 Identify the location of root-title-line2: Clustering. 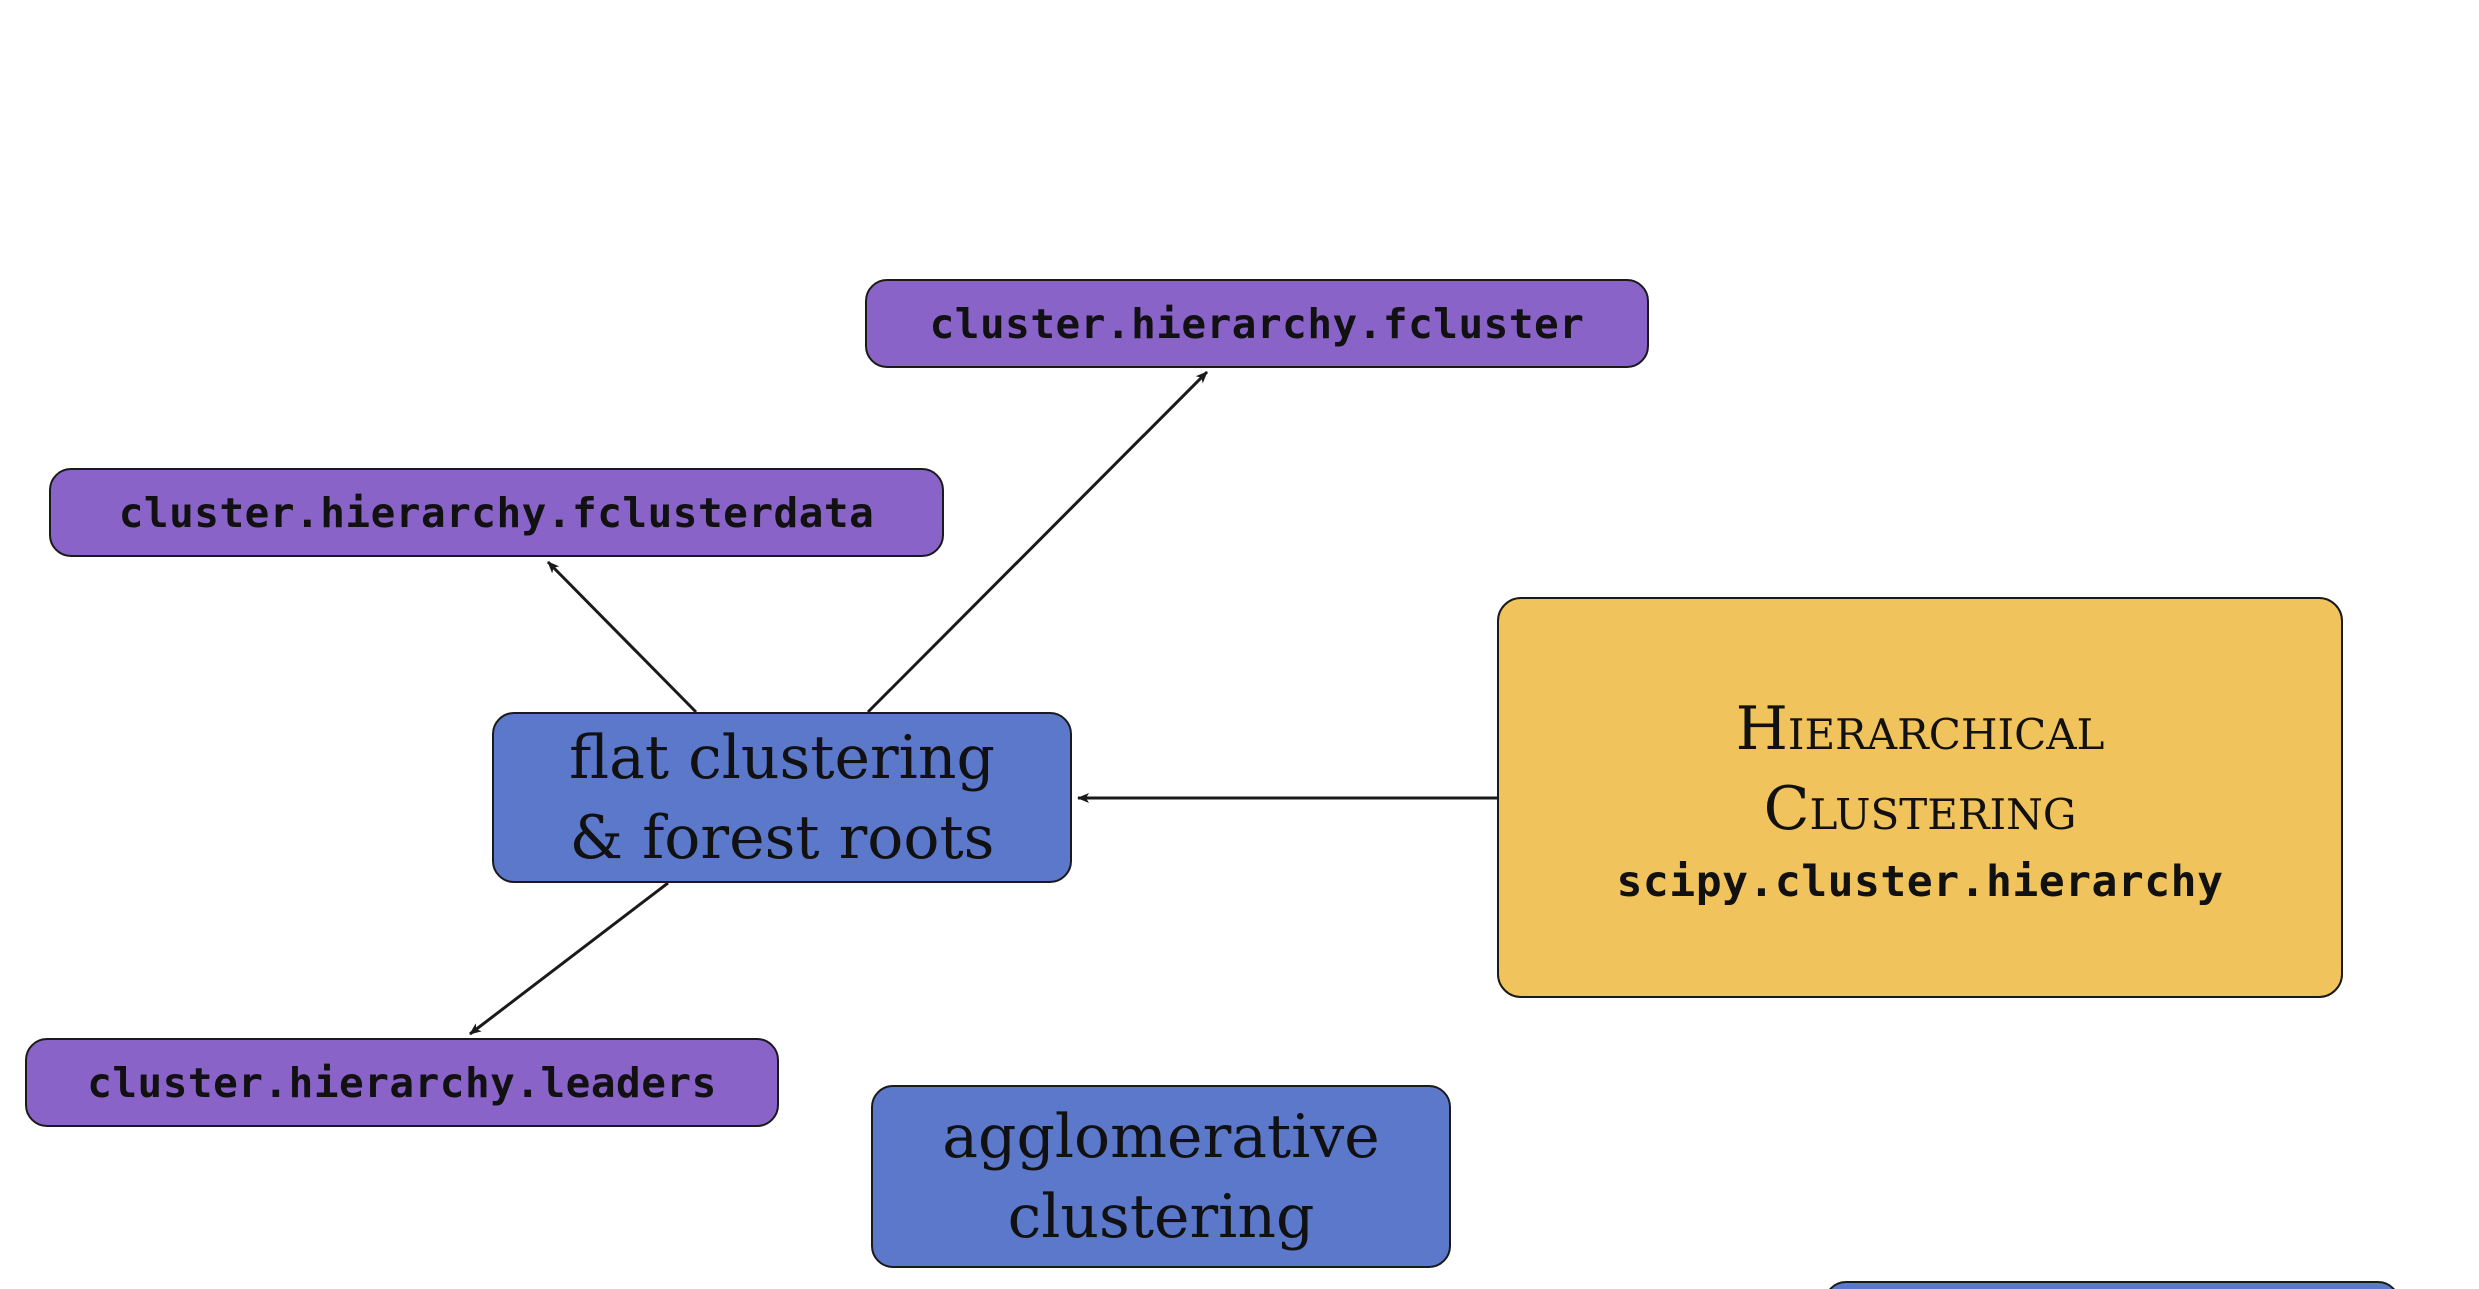
(1920, 808).